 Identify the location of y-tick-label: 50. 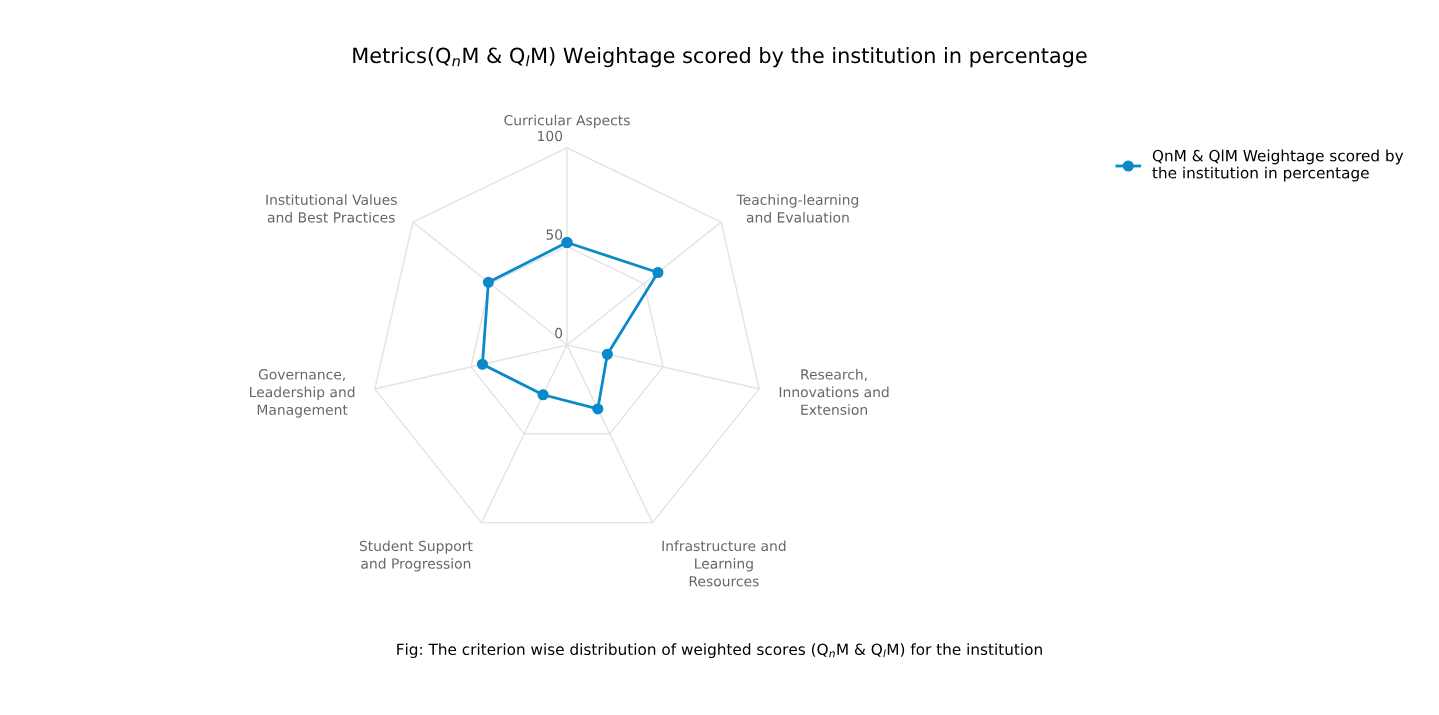
(554, 234).